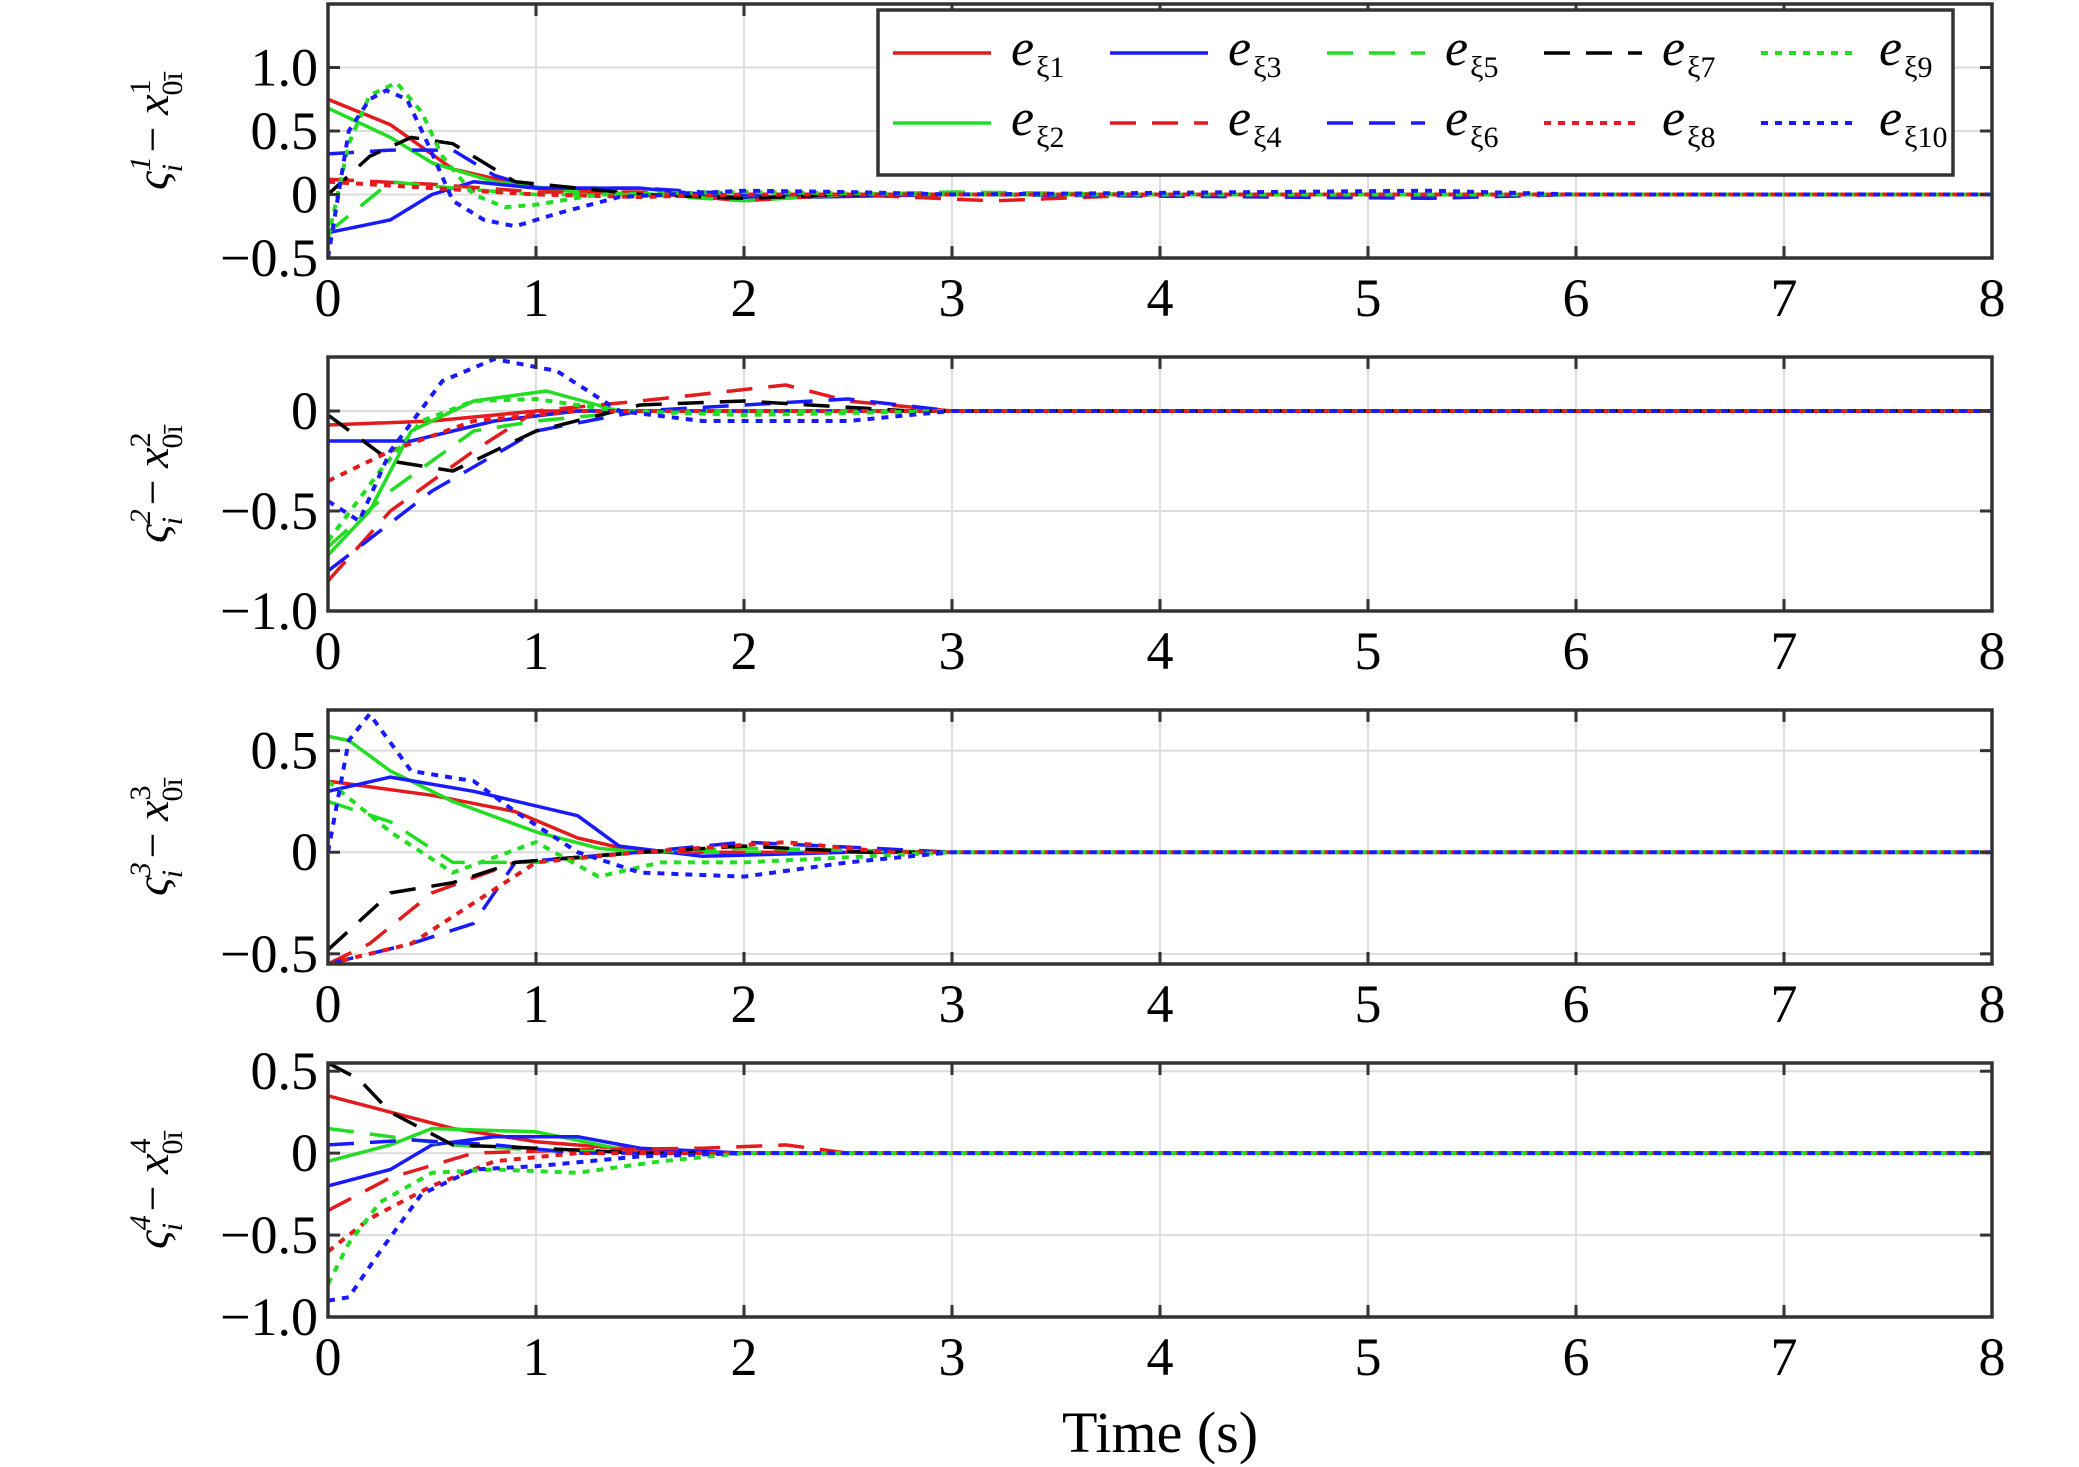 Image resolution: width=2079 pixels, height=1467 pixels. I want to click on legend: eξ1 eξ2 eξ3 eξ4 eξ5 eξ6 eξ7 eξ8 eξ9 eξ10, so click(1415, 92).